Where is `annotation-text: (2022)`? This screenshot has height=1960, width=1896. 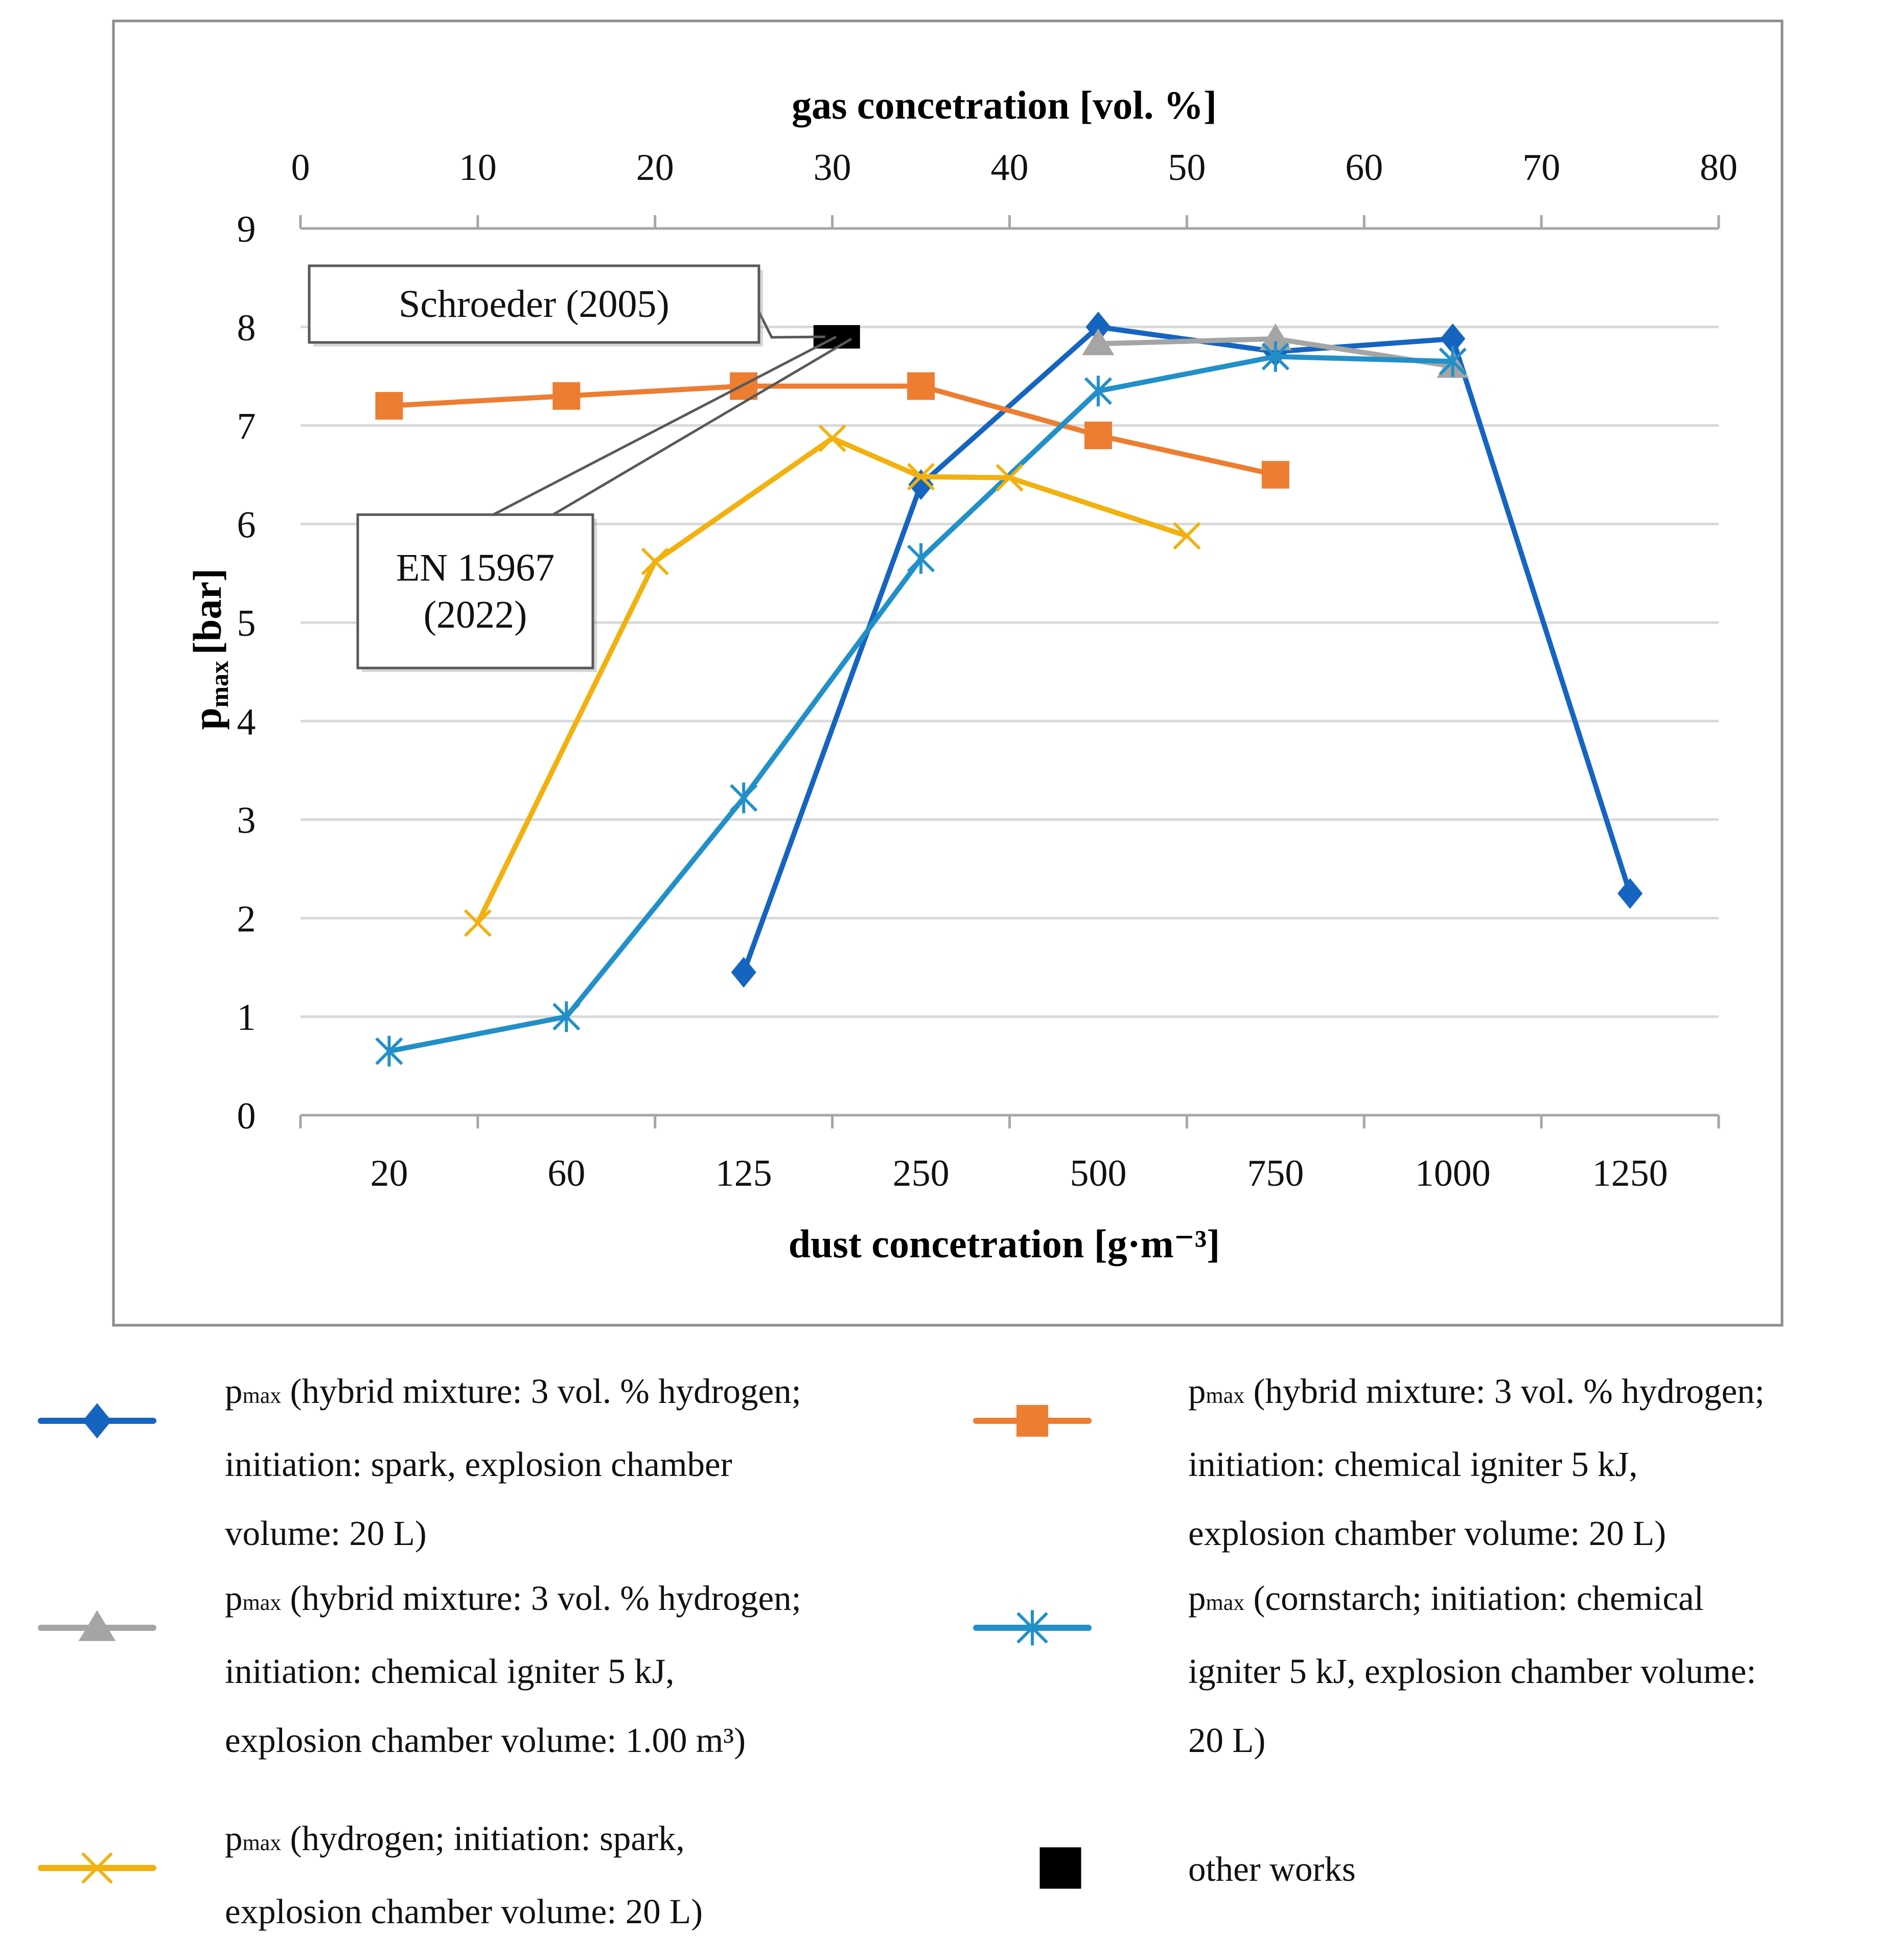
annotation-text: (2022) is located at coordinates (475, 614).